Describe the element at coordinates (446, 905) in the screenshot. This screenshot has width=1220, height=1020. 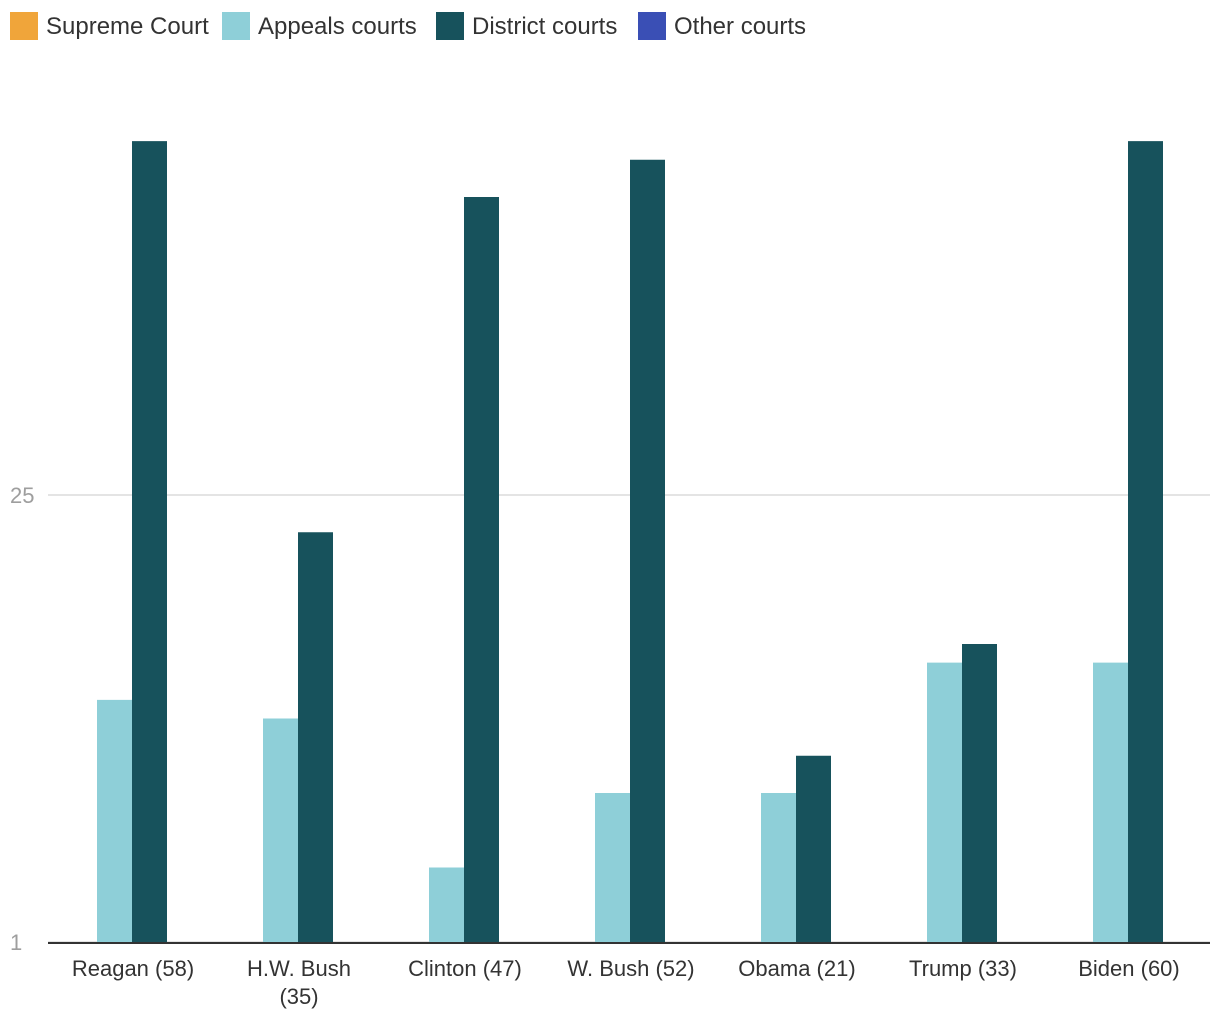
I see `bar-clinton-47-appeals-courts` at that location.